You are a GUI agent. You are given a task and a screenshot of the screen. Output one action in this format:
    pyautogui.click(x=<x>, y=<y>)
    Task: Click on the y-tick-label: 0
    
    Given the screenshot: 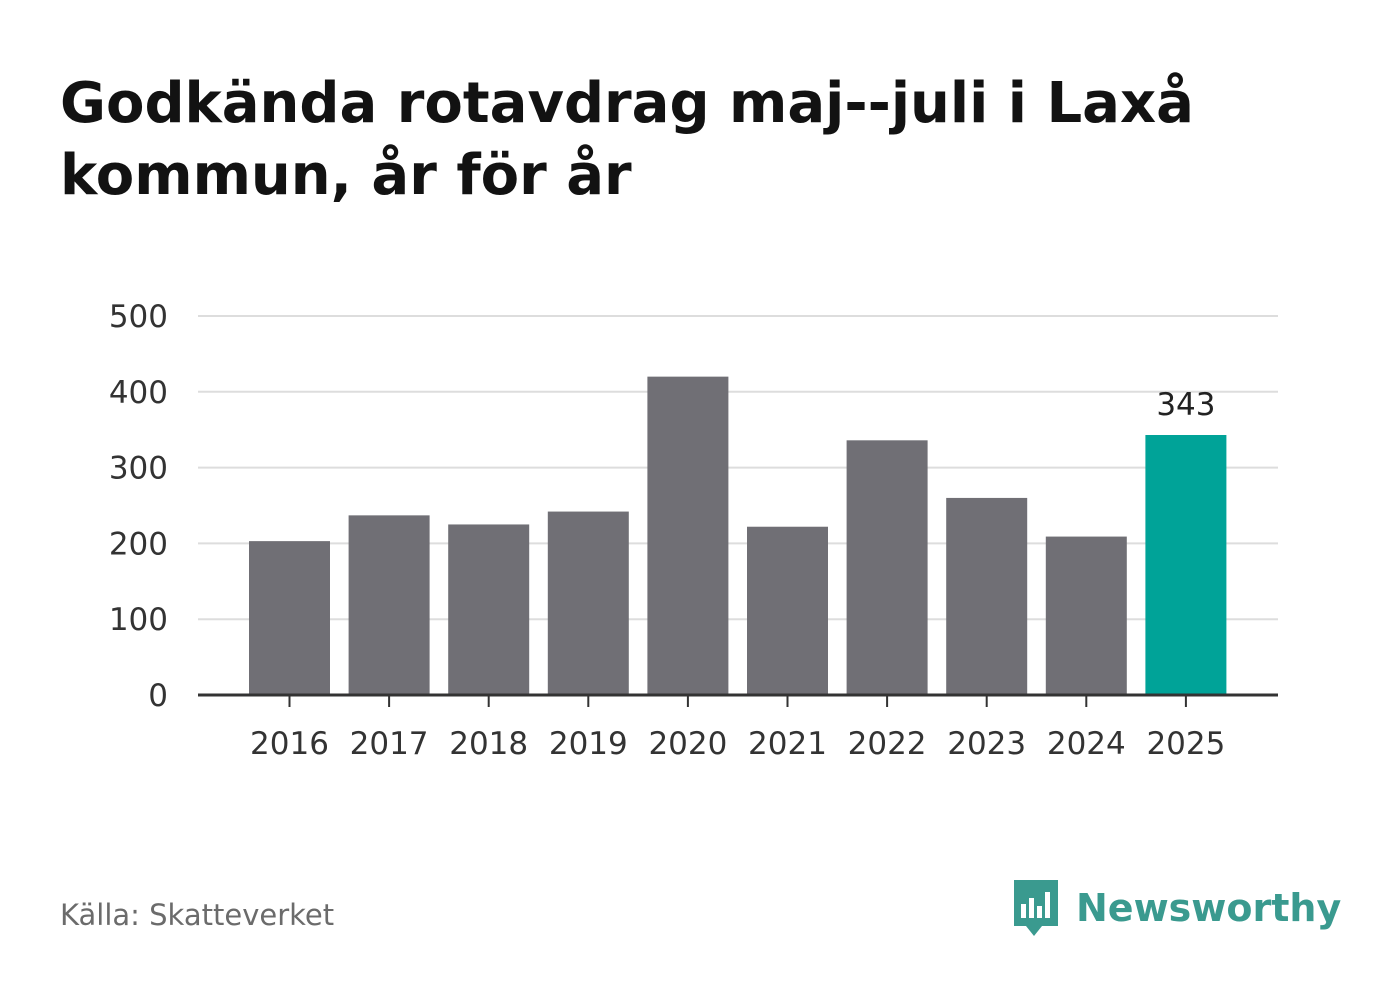 What is the action you would take?
    pyautogui.click(x=158, y=696)
    